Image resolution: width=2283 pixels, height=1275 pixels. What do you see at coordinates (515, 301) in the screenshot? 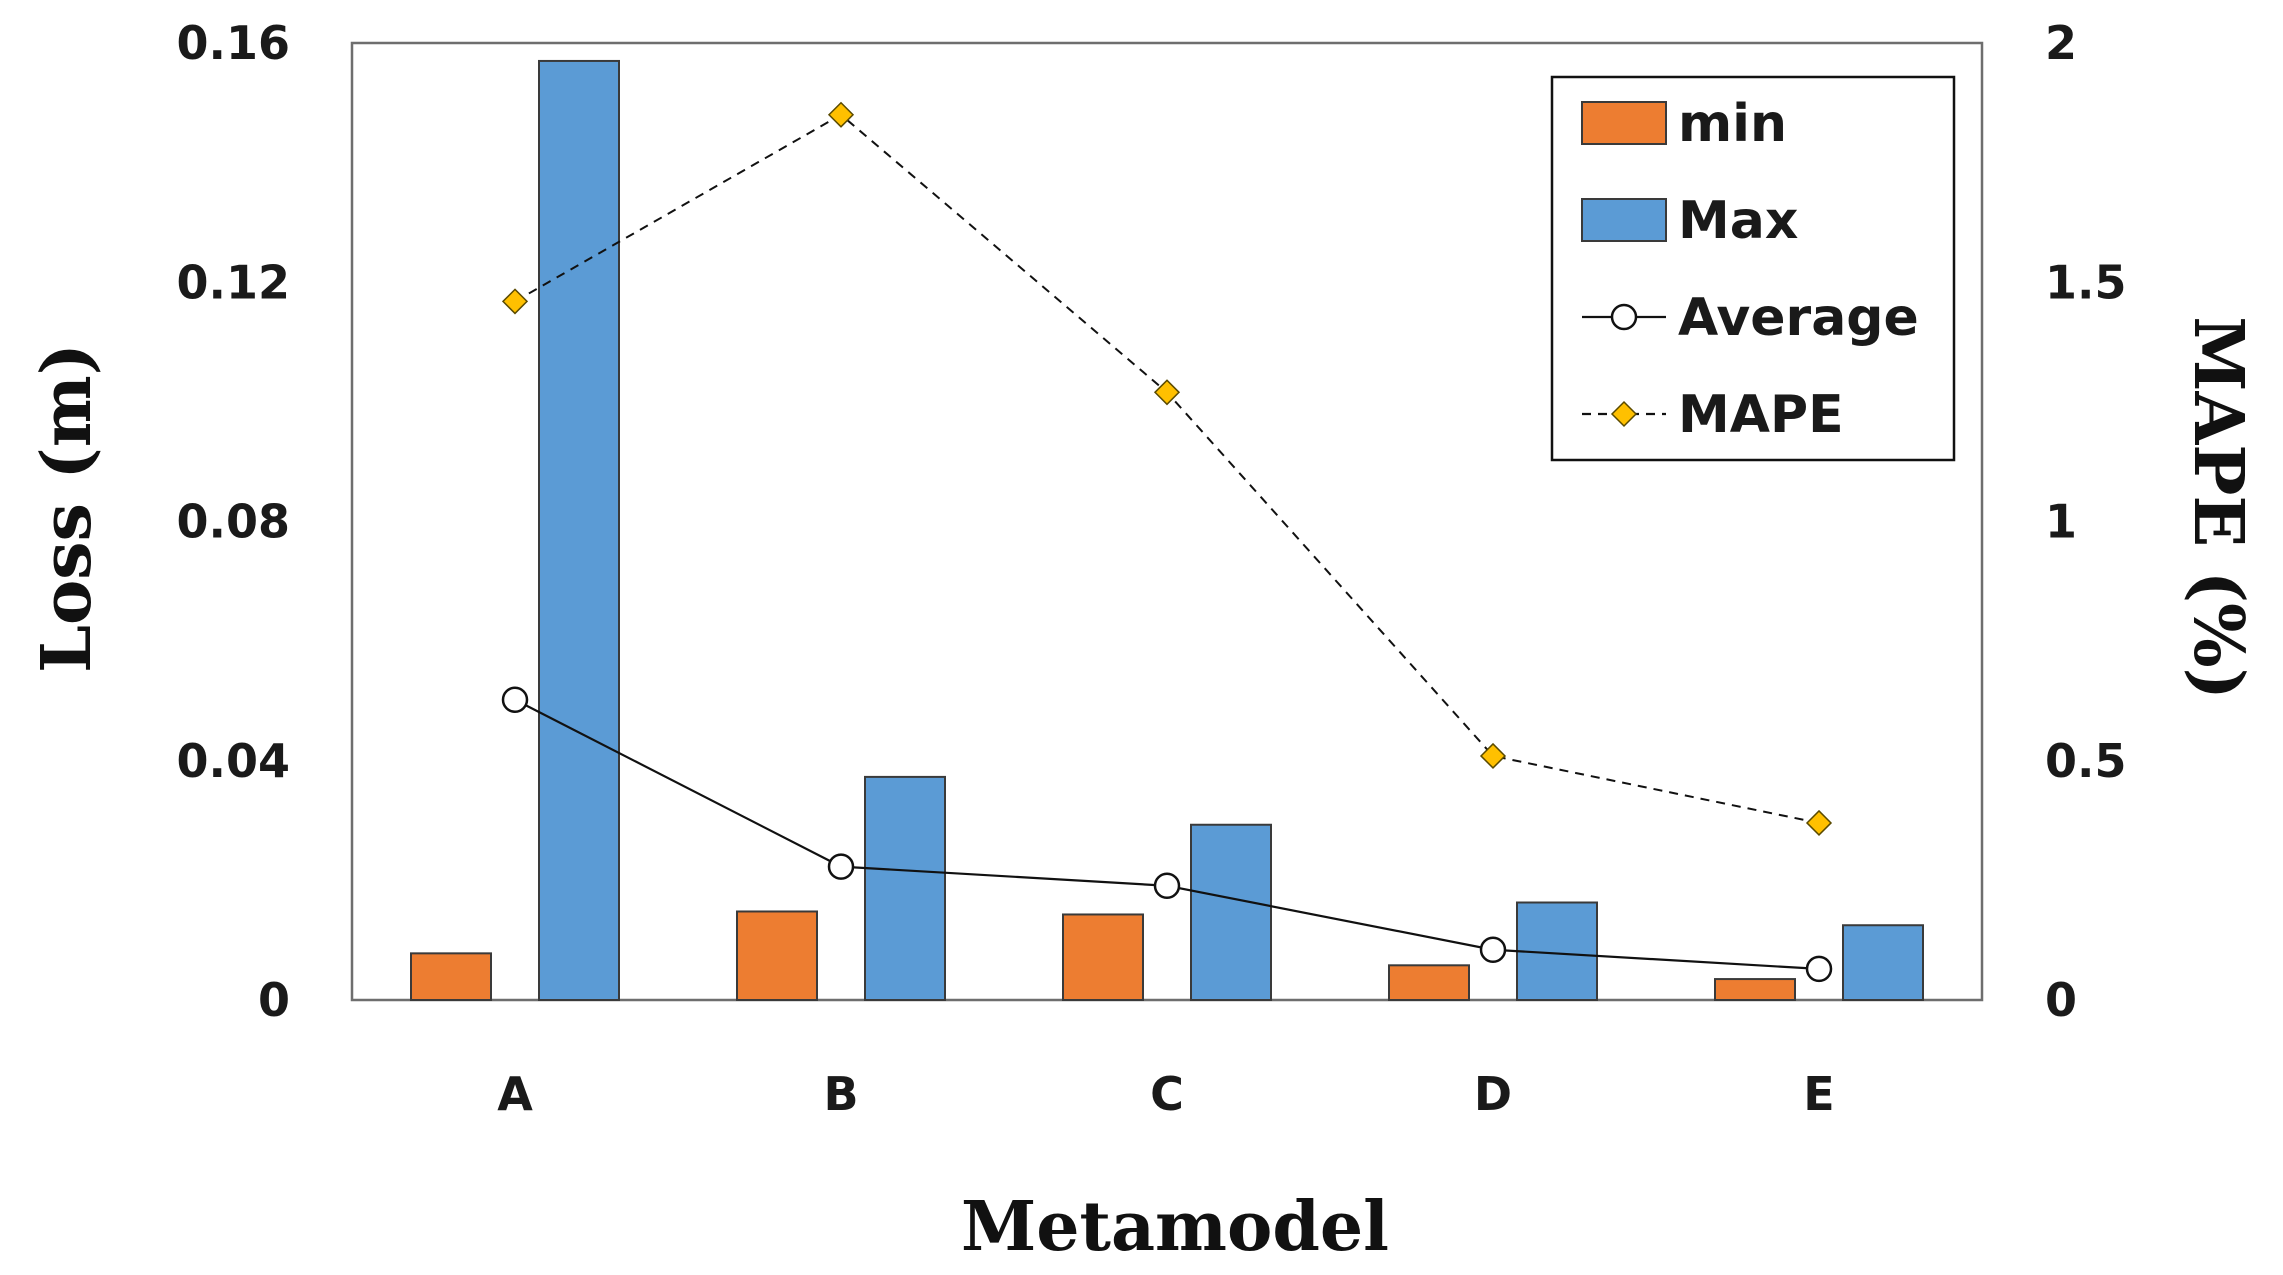
I see `point-mape-a` at bounding box center [515, 301].